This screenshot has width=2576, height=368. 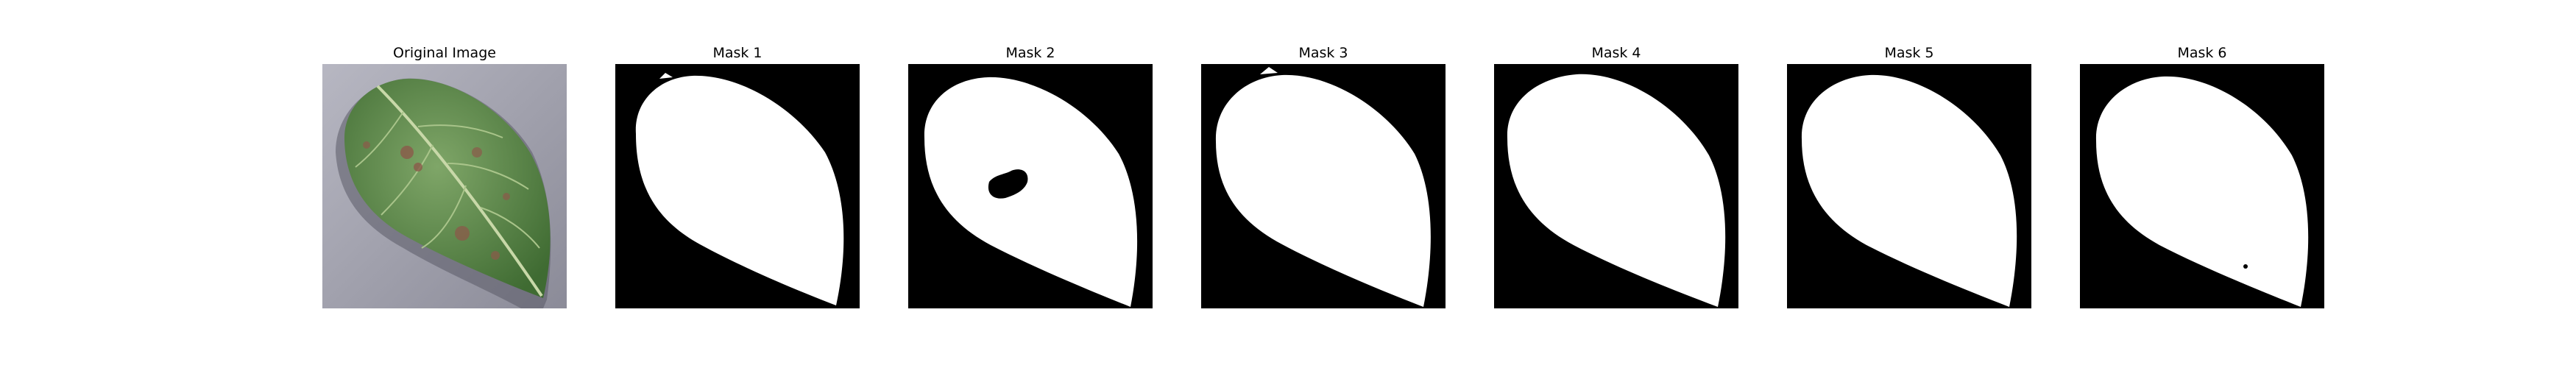 I want to click on mask-5-image, so click(x=1909, y=186).